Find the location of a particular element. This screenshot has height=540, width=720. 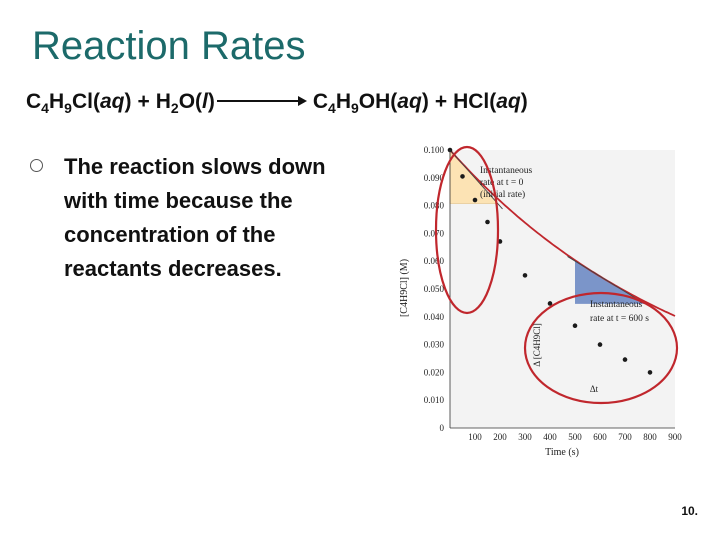

x-axis-label: Time (s) is located at coordinates (562, 452).